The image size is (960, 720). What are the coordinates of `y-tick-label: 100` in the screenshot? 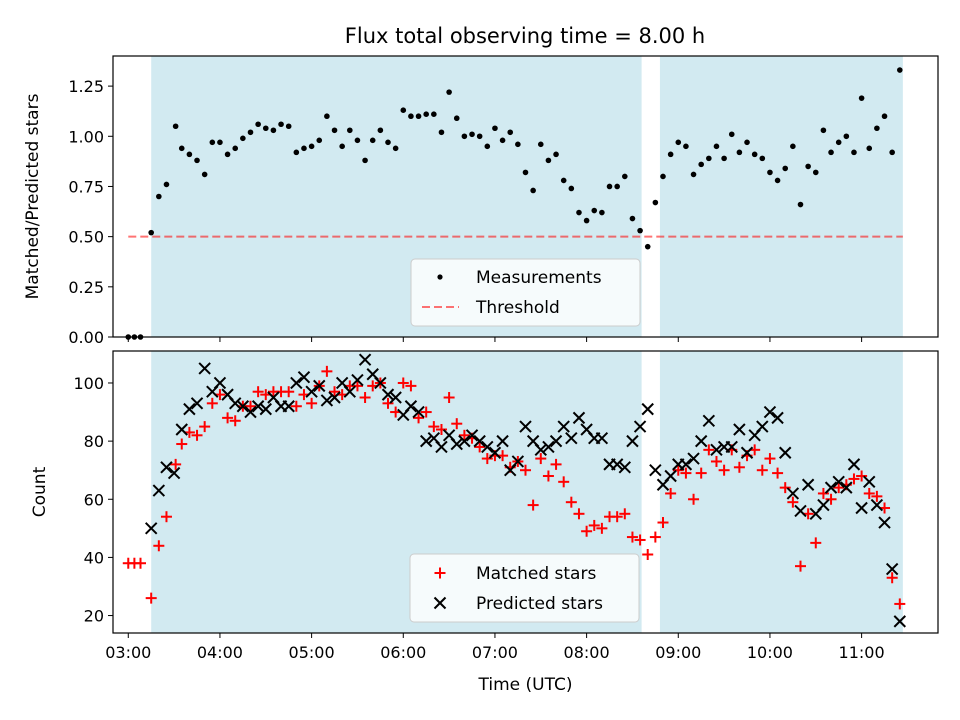 It's located at (88, 383).